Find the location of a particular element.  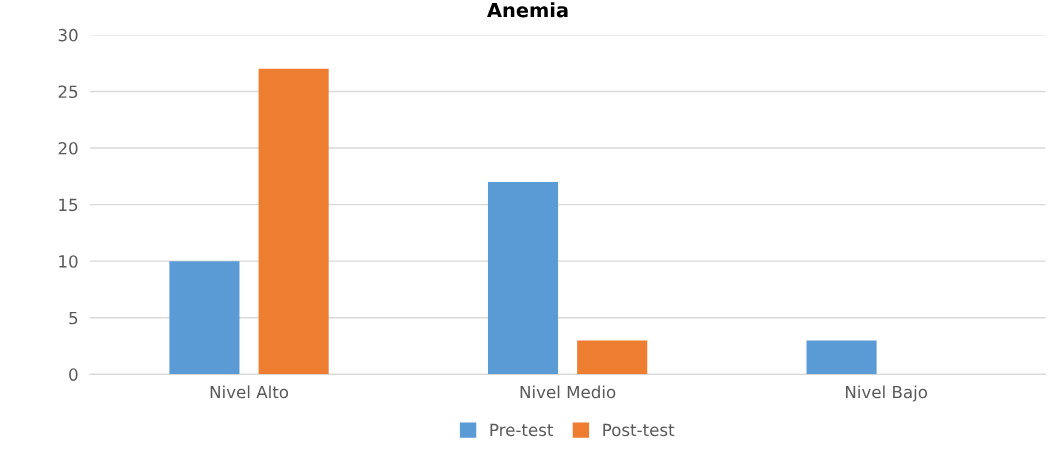

chart-title: Anemia is located at coordinates (527, 10).